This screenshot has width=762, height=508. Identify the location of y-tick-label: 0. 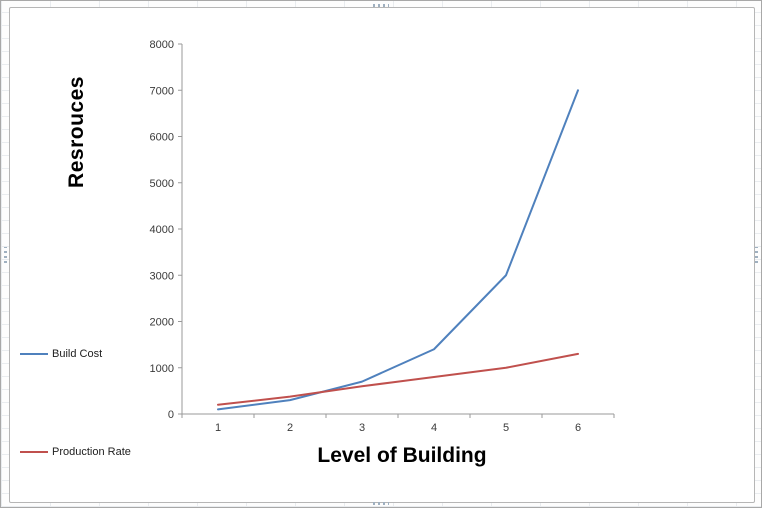
(171, 415).